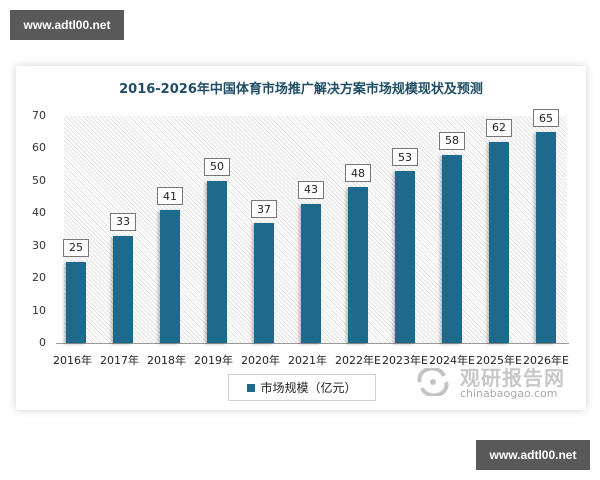  What do you see at coordinates (42, 342) in the screenshot?
I see `y-tick-label: 0` at bounding box center [42, 342].